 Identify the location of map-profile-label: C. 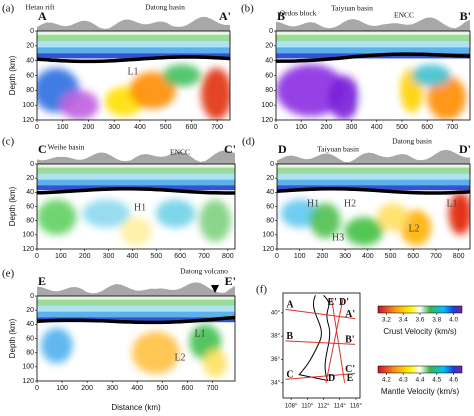
(289, 375).